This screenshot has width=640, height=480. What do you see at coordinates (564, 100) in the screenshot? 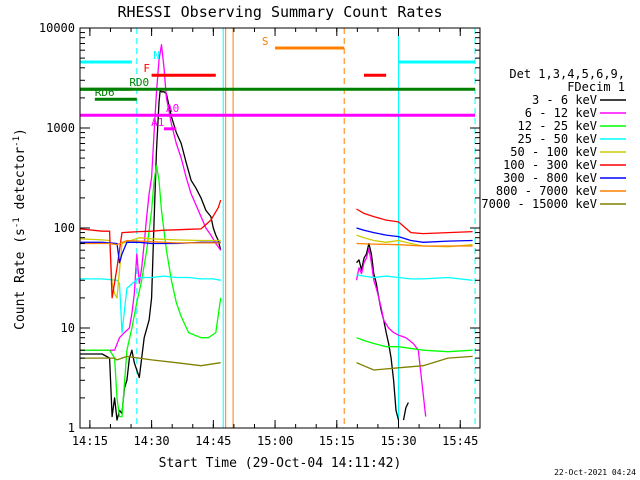
I see `legend-entry-label: 3 - 6 keV` at bounding box center [564, 100].